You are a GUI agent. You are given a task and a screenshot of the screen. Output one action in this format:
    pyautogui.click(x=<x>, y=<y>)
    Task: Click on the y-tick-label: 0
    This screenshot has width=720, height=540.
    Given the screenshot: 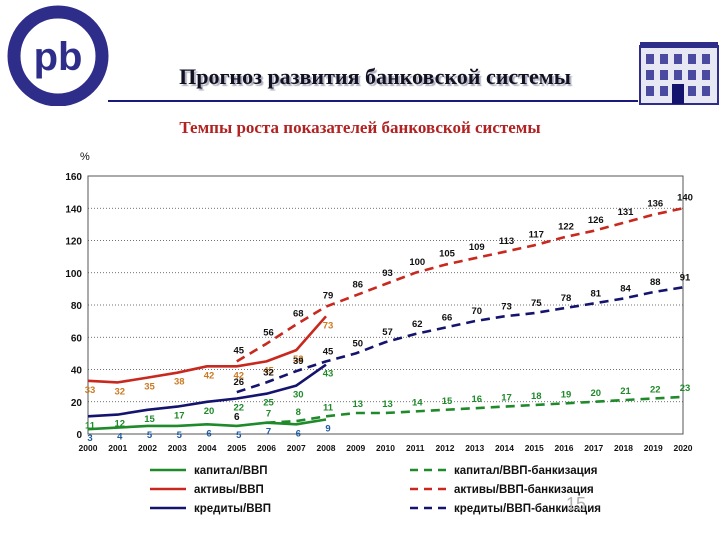 What is the action you would take?
    pyautogui.click(x=79, y=435)
    